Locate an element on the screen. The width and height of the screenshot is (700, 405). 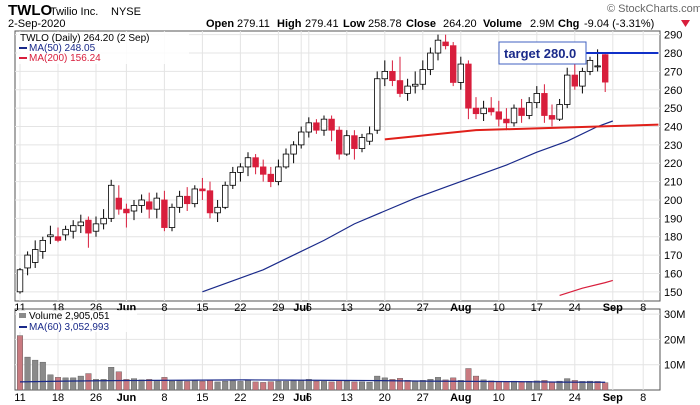
volume-bars is located at coordinates (313, 363).